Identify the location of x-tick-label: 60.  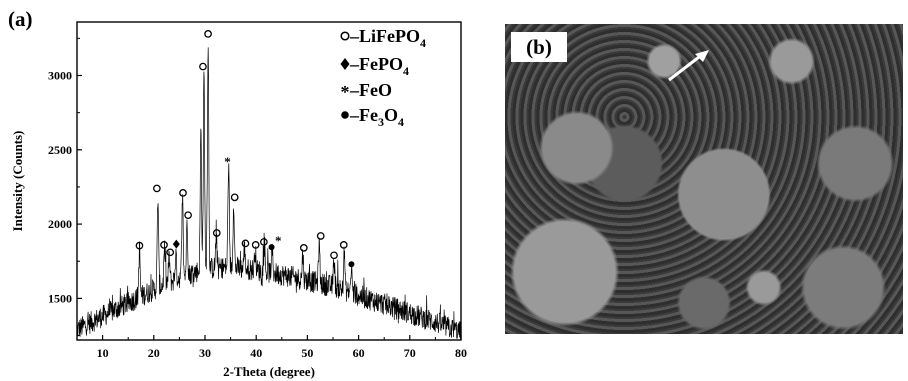
(359, 353).